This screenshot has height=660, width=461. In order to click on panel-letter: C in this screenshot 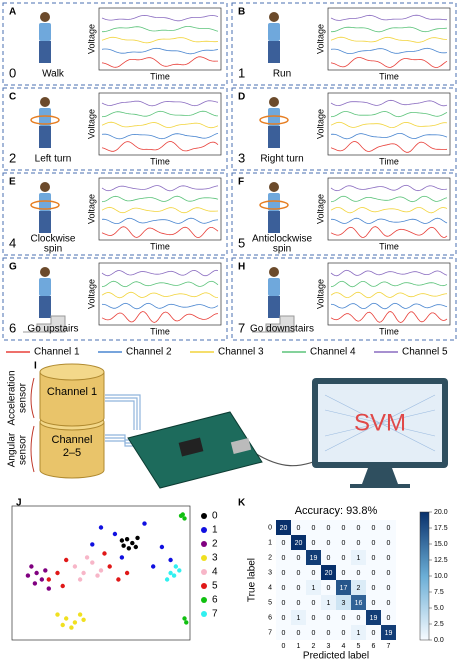, I will do `click(12, 97)`.